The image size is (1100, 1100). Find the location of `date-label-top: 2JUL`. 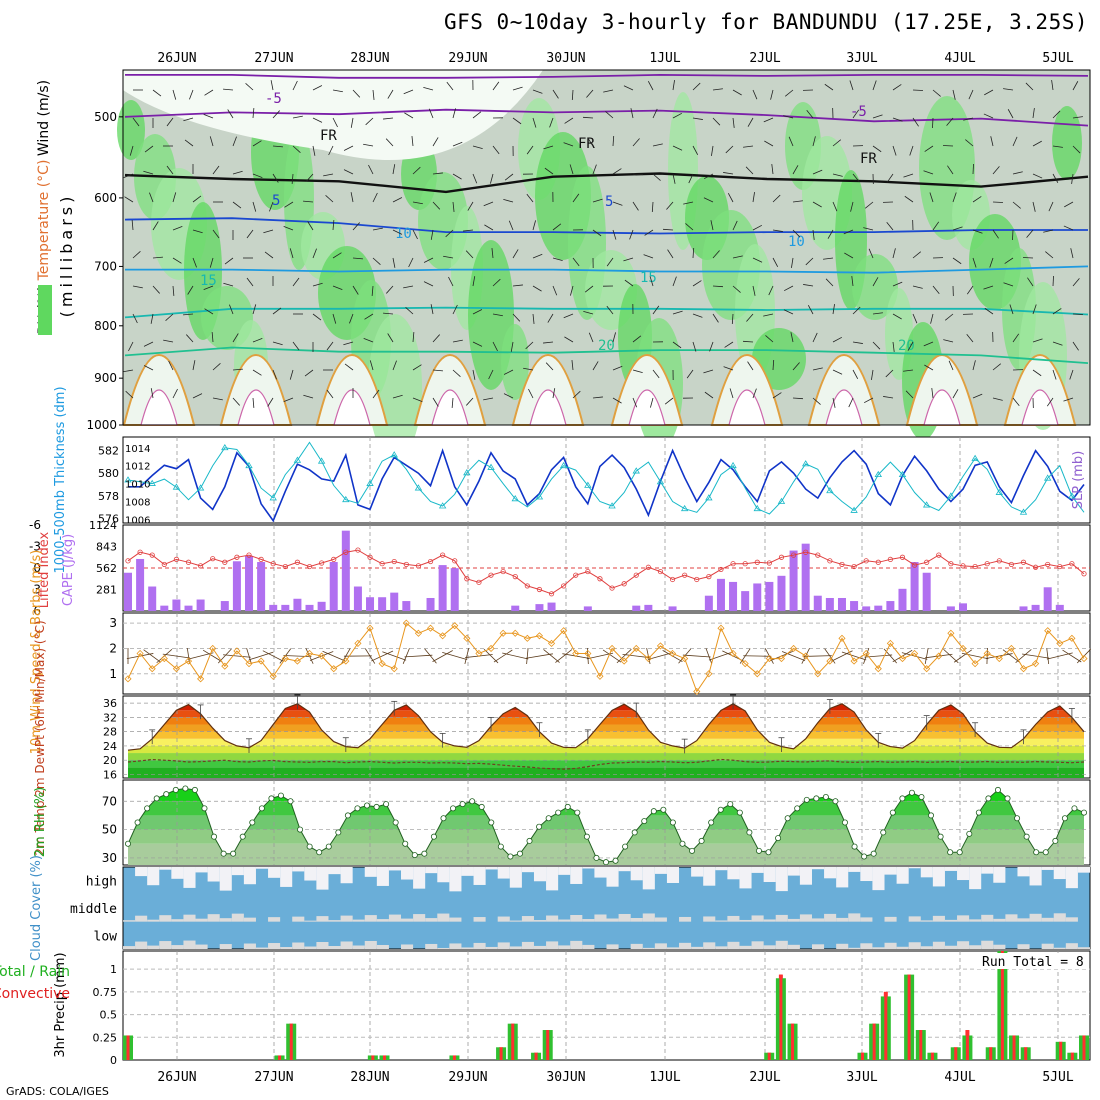

date-label-top: 2JUL is located at coordinates (764, 58).